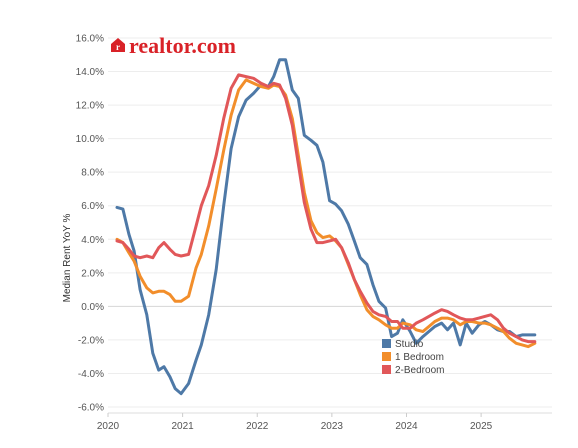 This screenshot has width=578, height=448. I want to click on logo-house-icon, so click(118, 45).